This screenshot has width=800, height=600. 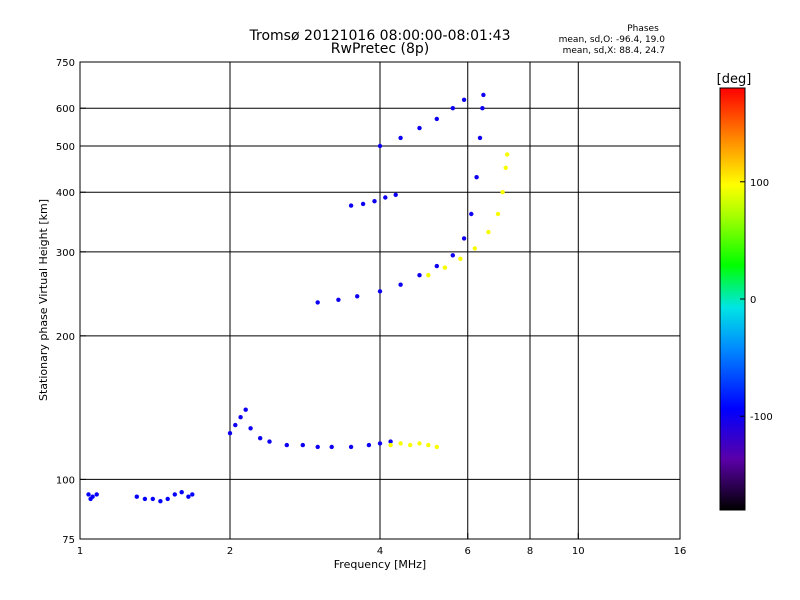 What do you see at coordinates (380, 49) in the screenshot?
I see `chart-subtitle: RwPretec (8p)` at bounding box center [380, 49].